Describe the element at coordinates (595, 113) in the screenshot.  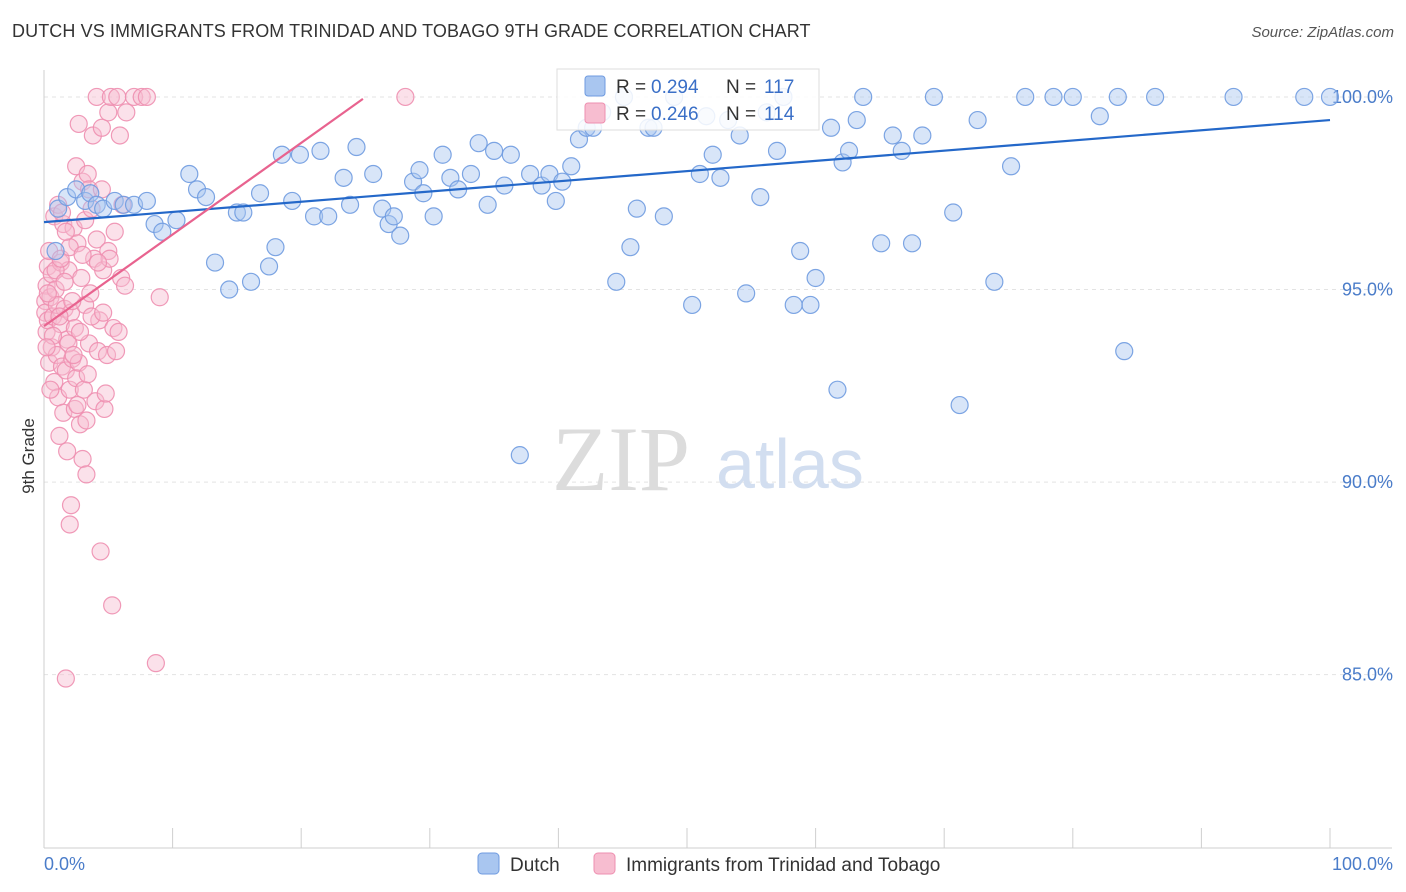
I see `stats-legend-tt-swatch` at that location.